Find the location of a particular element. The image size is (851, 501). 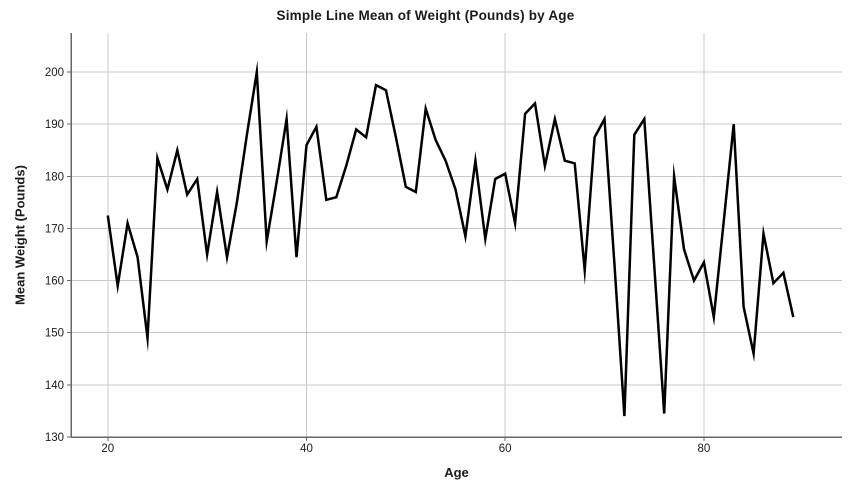

y-tick-label: 200 is located at coordinates (54, 73).